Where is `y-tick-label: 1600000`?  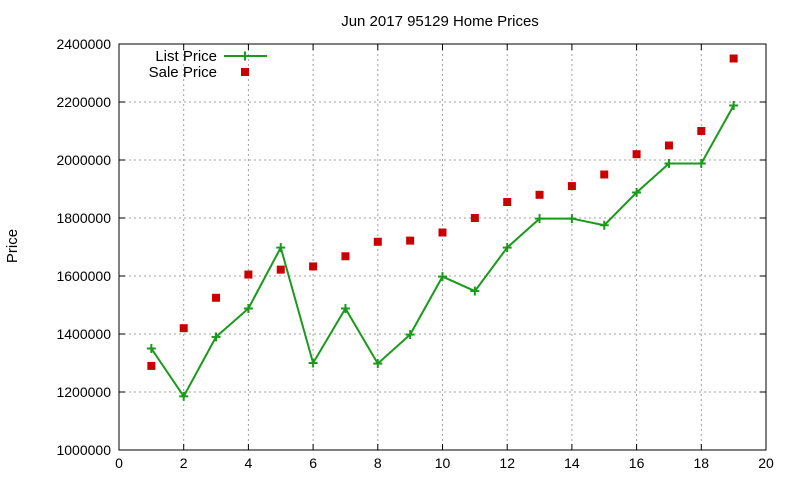
y-tick-label: 1600000 is located at coordinates (83, 276).